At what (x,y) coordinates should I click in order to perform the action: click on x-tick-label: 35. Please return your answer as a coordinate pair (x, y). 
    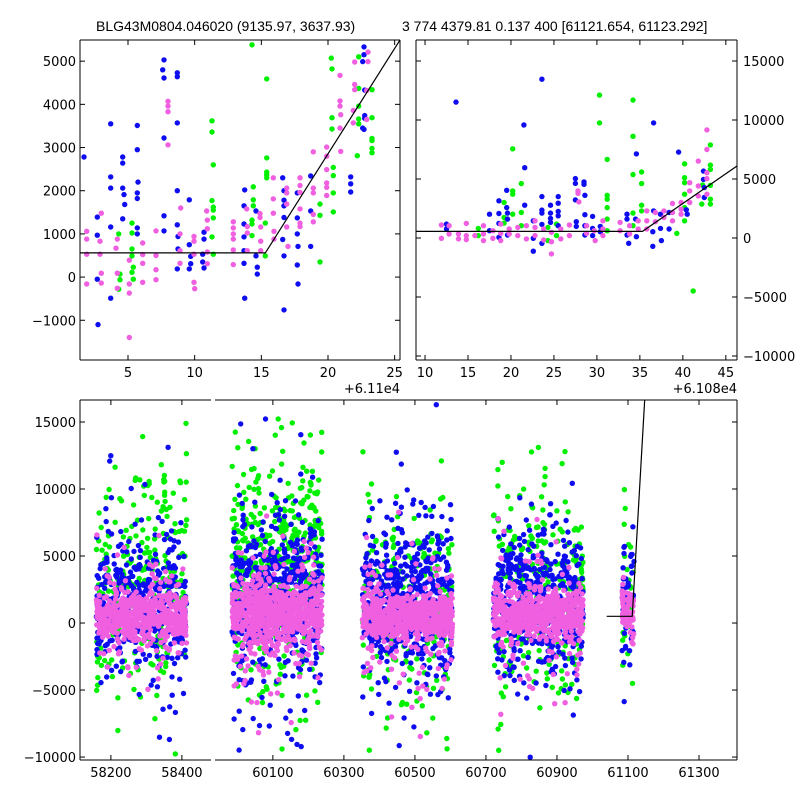
    Looking at the image, I should click on (640, 373).